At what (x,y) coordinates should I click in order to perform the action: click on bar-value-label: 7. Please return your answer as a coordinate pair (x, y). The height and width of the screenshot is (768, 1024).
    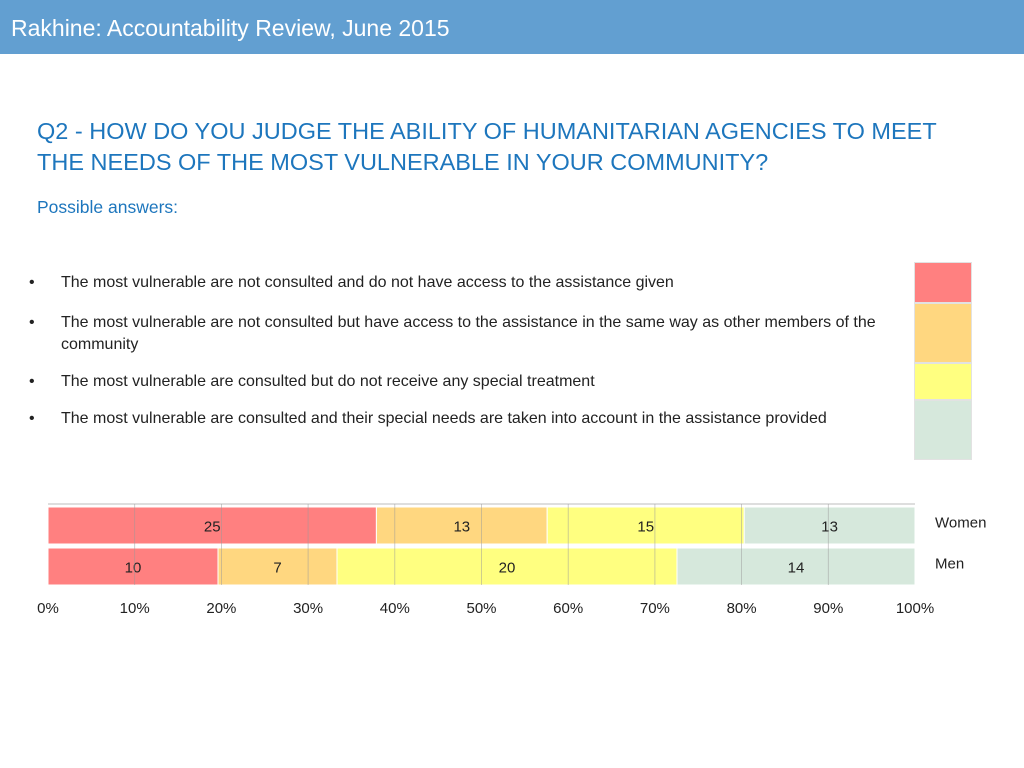
    Looking at the image, I should click on (277, 568).